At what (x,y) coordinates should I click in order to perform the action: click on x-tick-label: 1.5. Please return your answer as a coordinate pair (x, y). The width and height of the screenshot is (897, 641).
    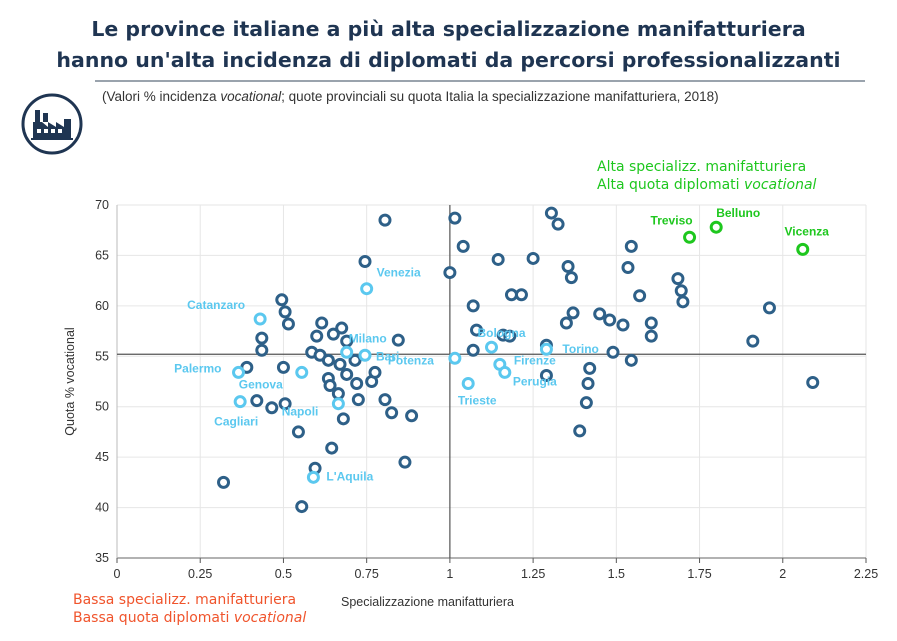
    Looking at the image, I should click on (616, 574).